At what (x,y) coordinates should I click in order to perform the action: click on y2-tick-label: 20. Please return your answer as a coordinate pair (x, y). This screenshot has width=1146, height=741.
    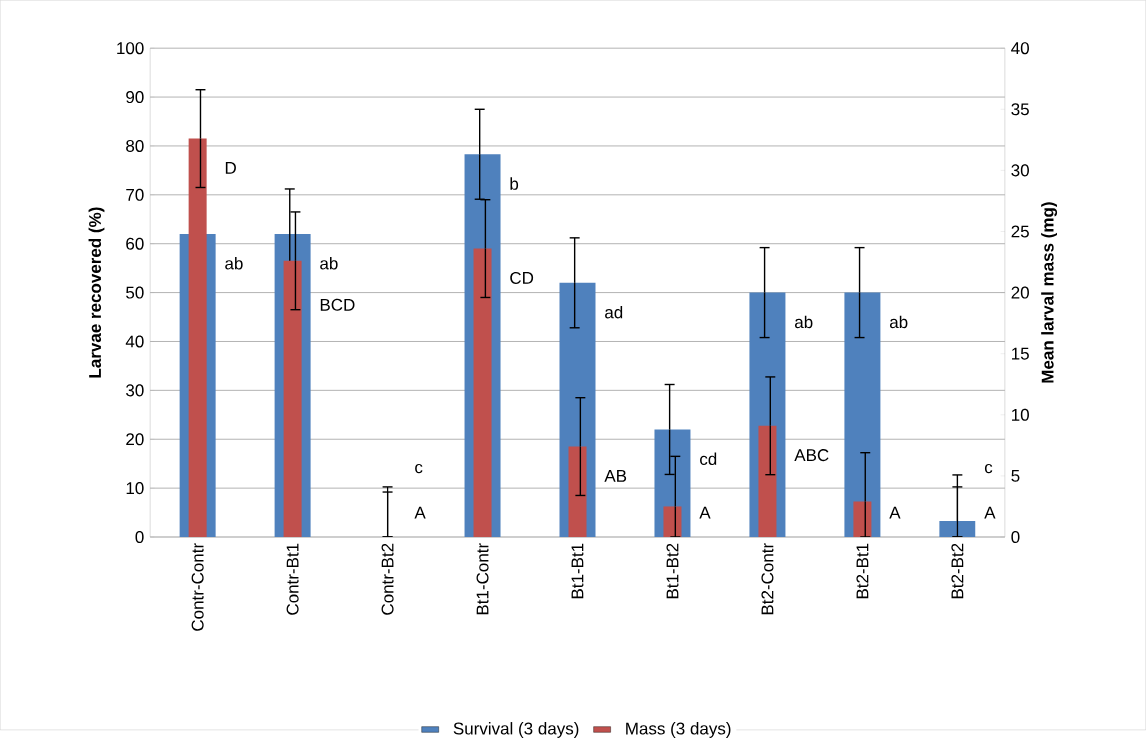
    Looking at the image, I should click on (1020, 292).